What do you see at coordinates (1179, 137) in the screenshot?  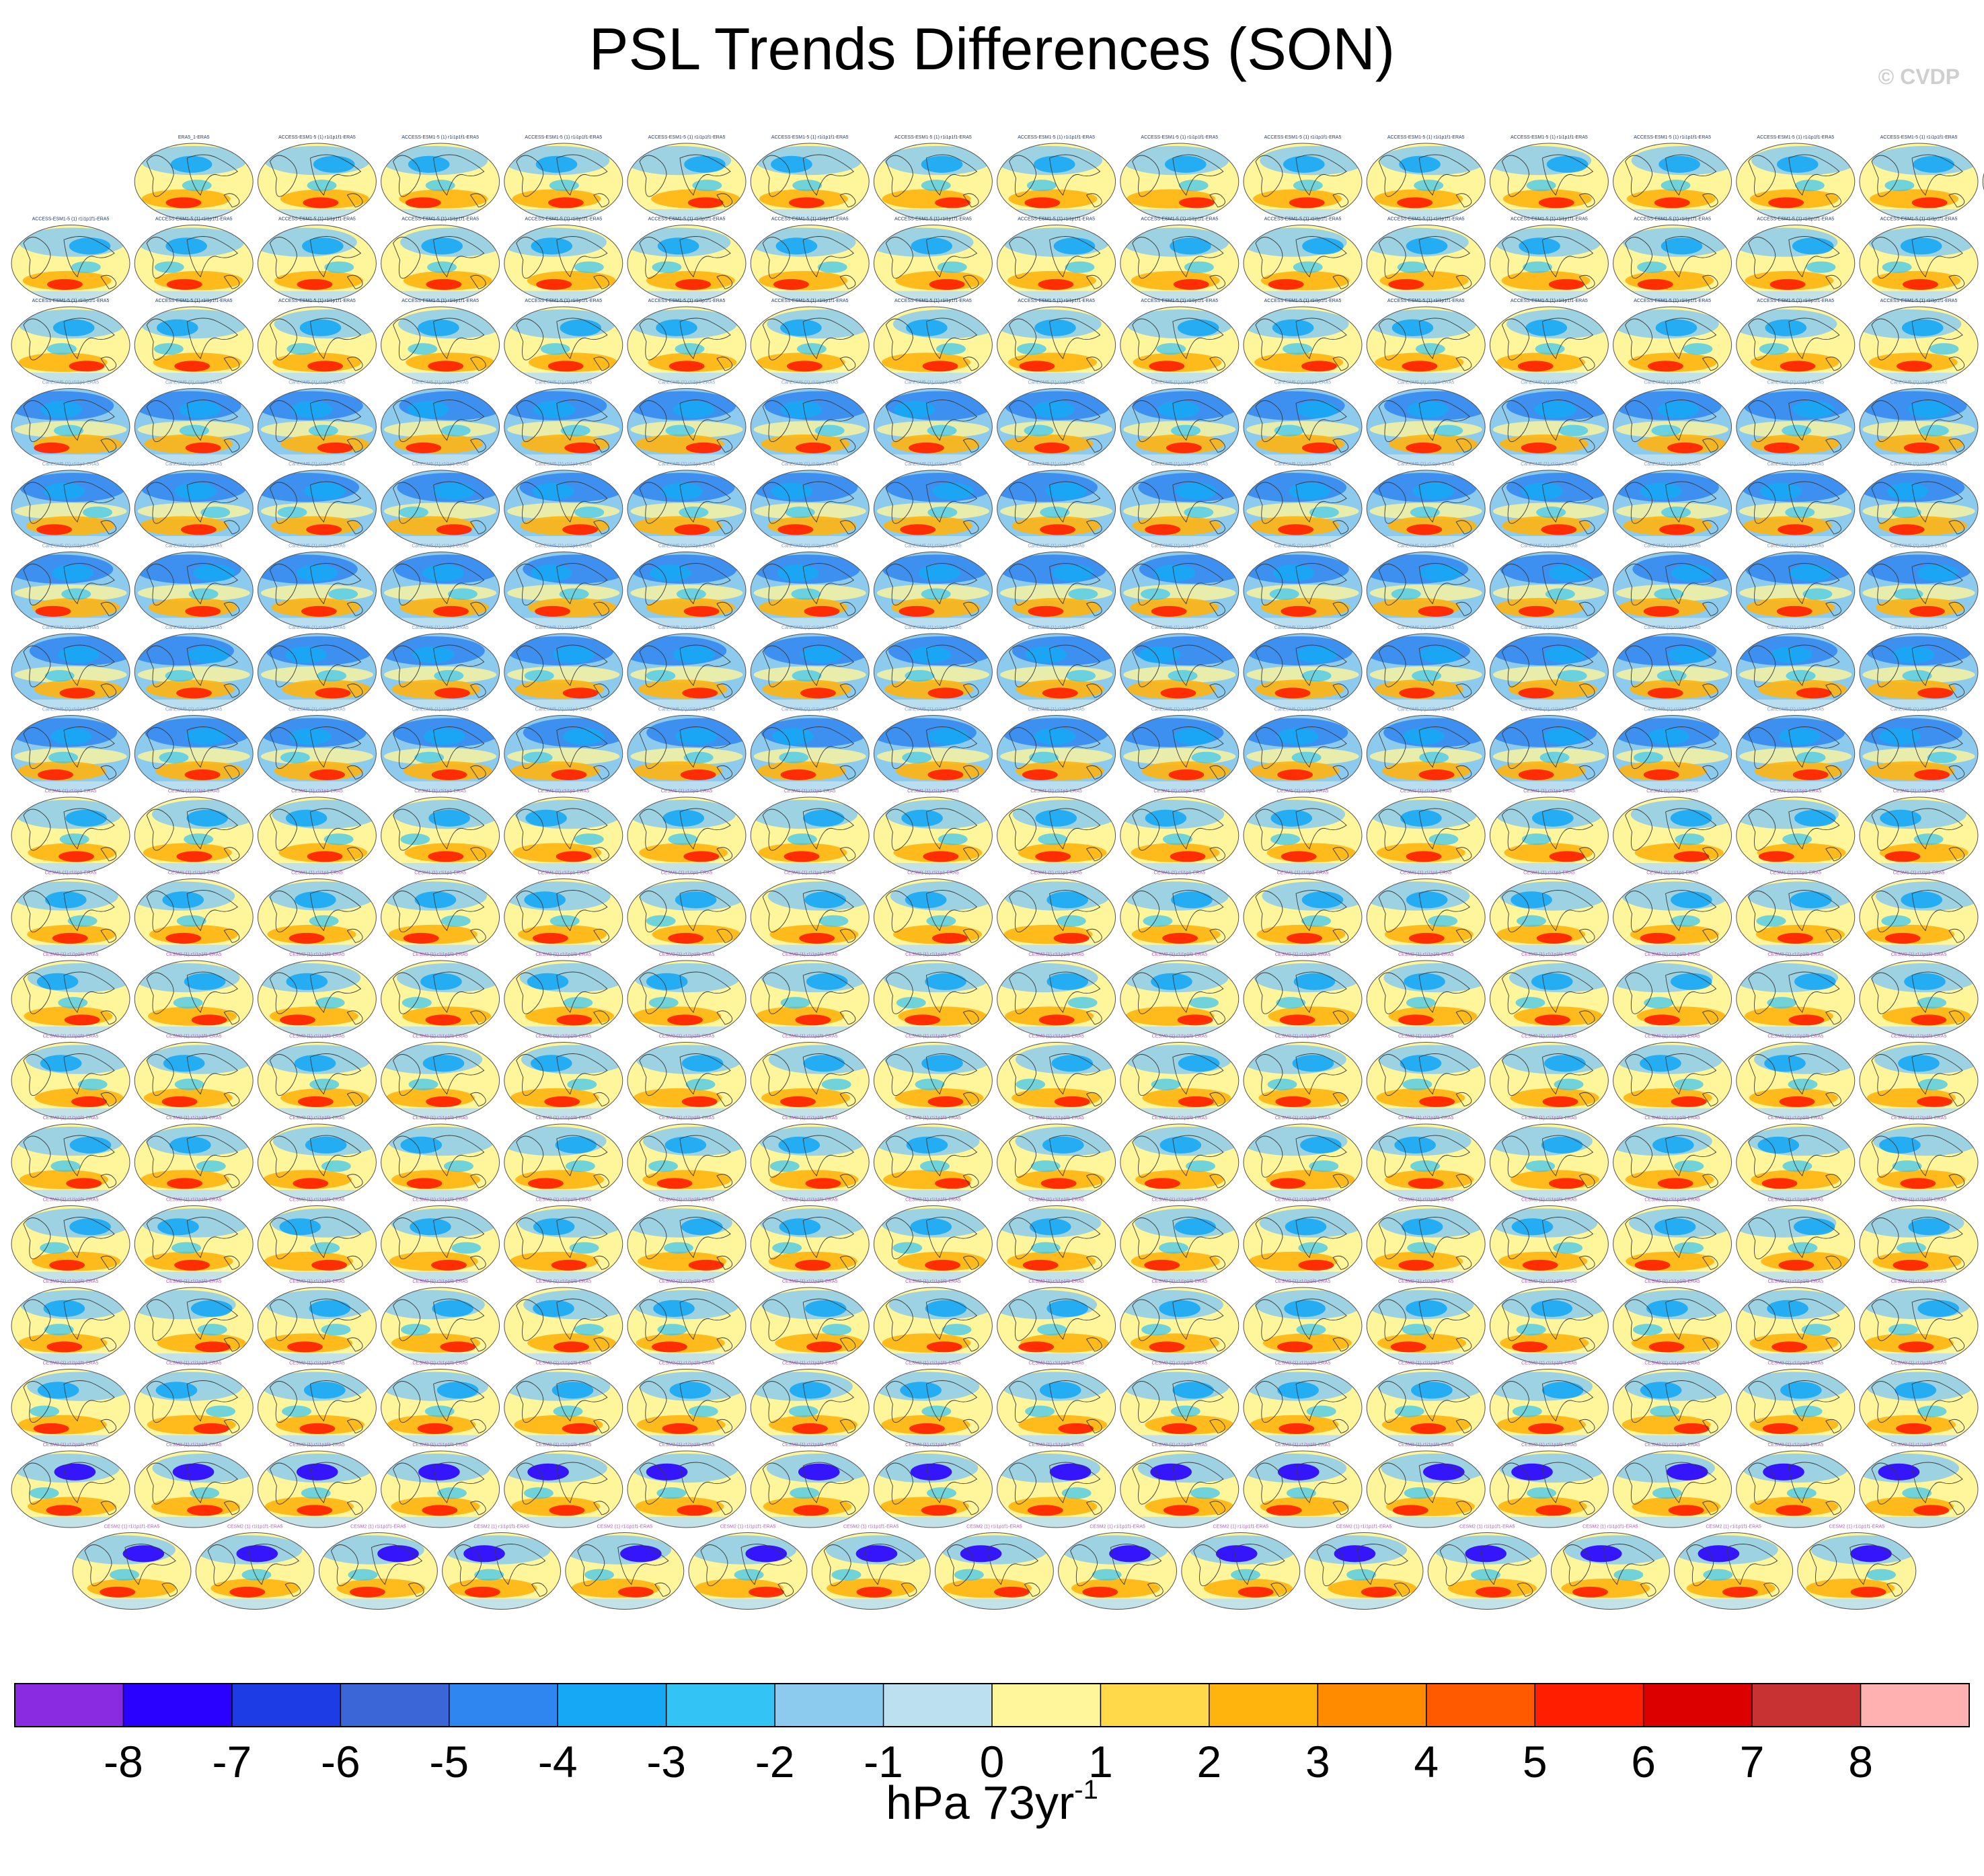 I see `panel-caption: ACCESS-ESM1-5 (1) r1i1p1f1-ERA5` at bounding box center [1179, 137].